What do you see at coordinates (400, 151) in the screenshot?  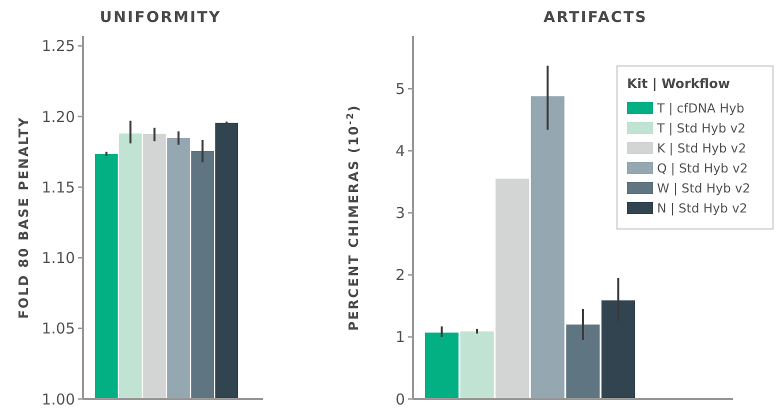 I see `y-tick-label: 4` at bounding box center [400, 151].